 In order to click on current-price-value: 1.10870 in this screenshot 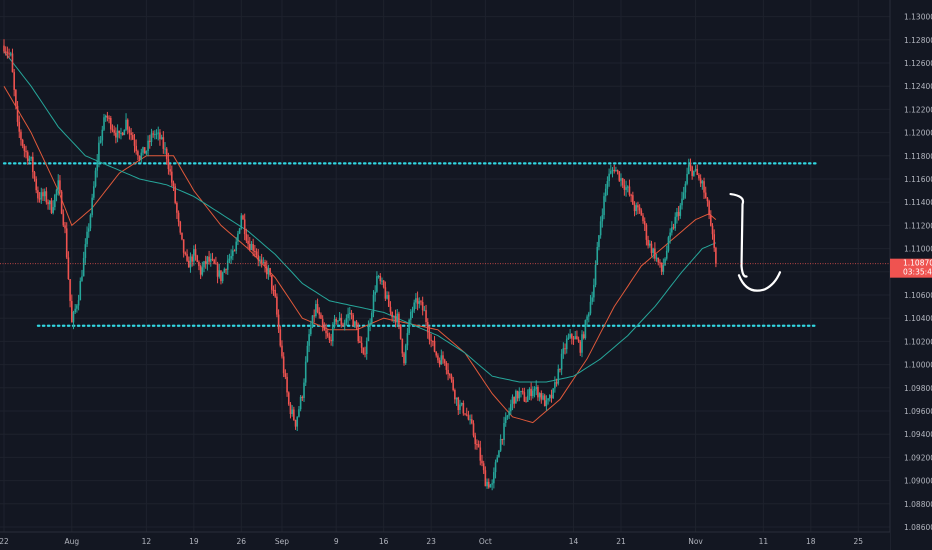, I will do `click(917, 263)`.